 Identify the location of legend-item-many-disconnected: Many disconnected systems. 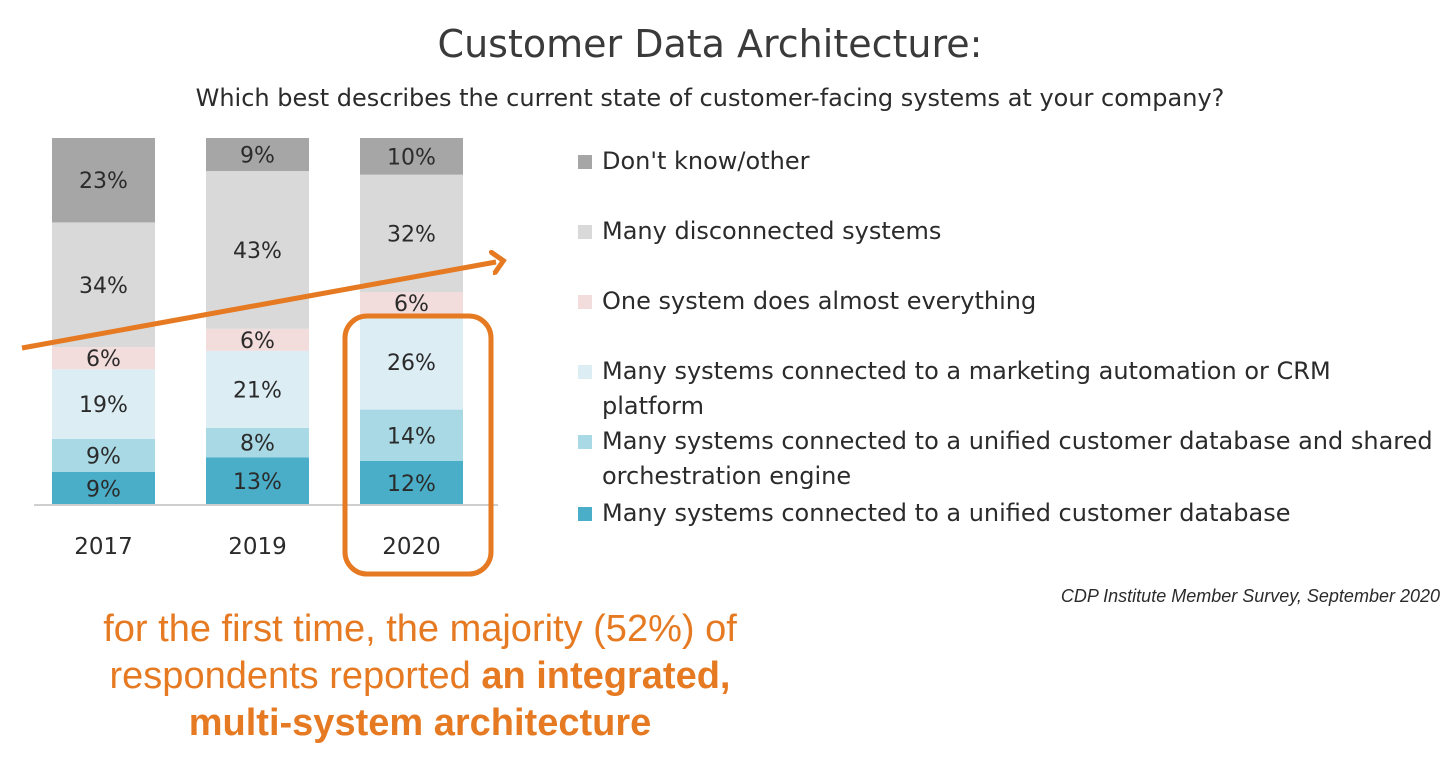
(1008, 231).